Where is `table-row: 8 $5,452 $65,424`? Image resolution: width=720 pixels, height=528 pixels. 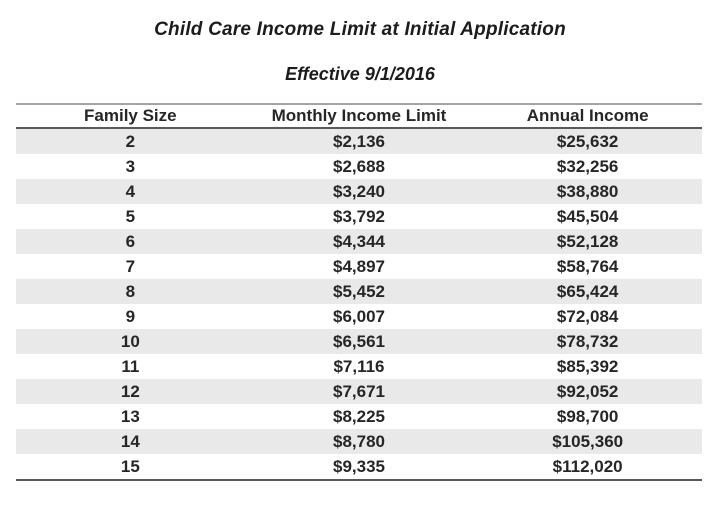 table-row: 8 $5,452 $65,424 is located at coordinates (359, 291).